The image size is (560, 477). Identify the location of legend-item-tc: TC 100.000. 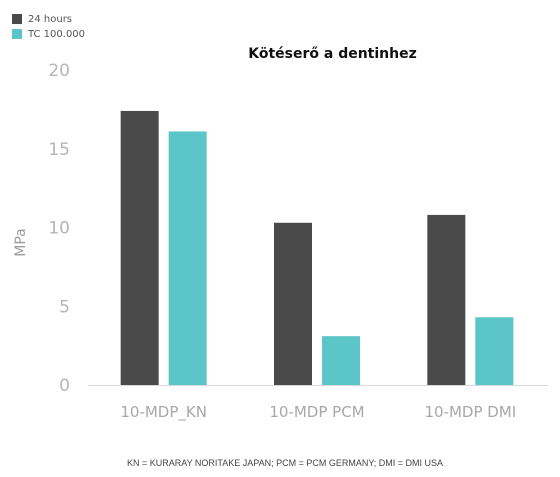
(48, 34).